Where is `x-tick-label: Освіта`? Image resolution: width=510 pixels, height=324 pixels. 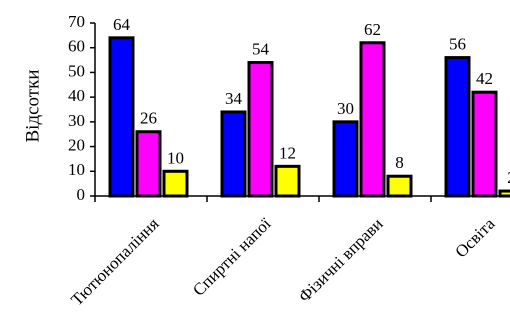 x-tick-label: Освіта is located at coordinates (475, 238).